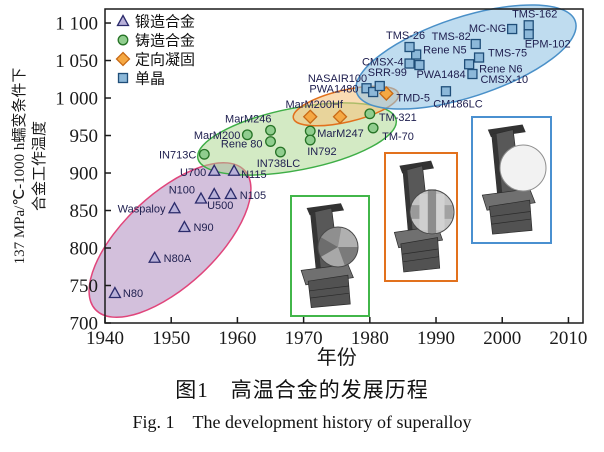 The image size is (604, 452). What do you see at coordinates (123, 20) in the screenshot?
I see `legend-marker-triangle` at bounding box center [123, 20].